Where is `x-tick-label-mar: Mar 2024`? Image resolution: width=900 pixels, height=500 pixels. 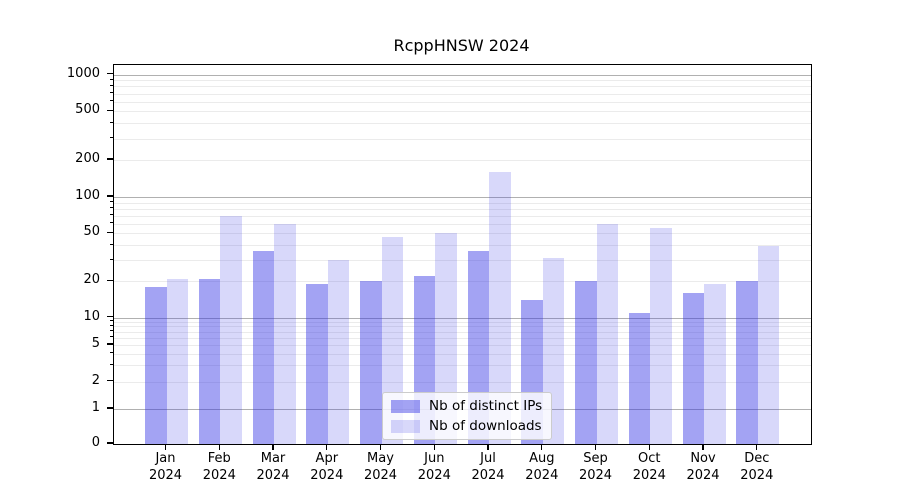 x-tick-label-mar: Mar 2024 is located at coordinates (272, 467).